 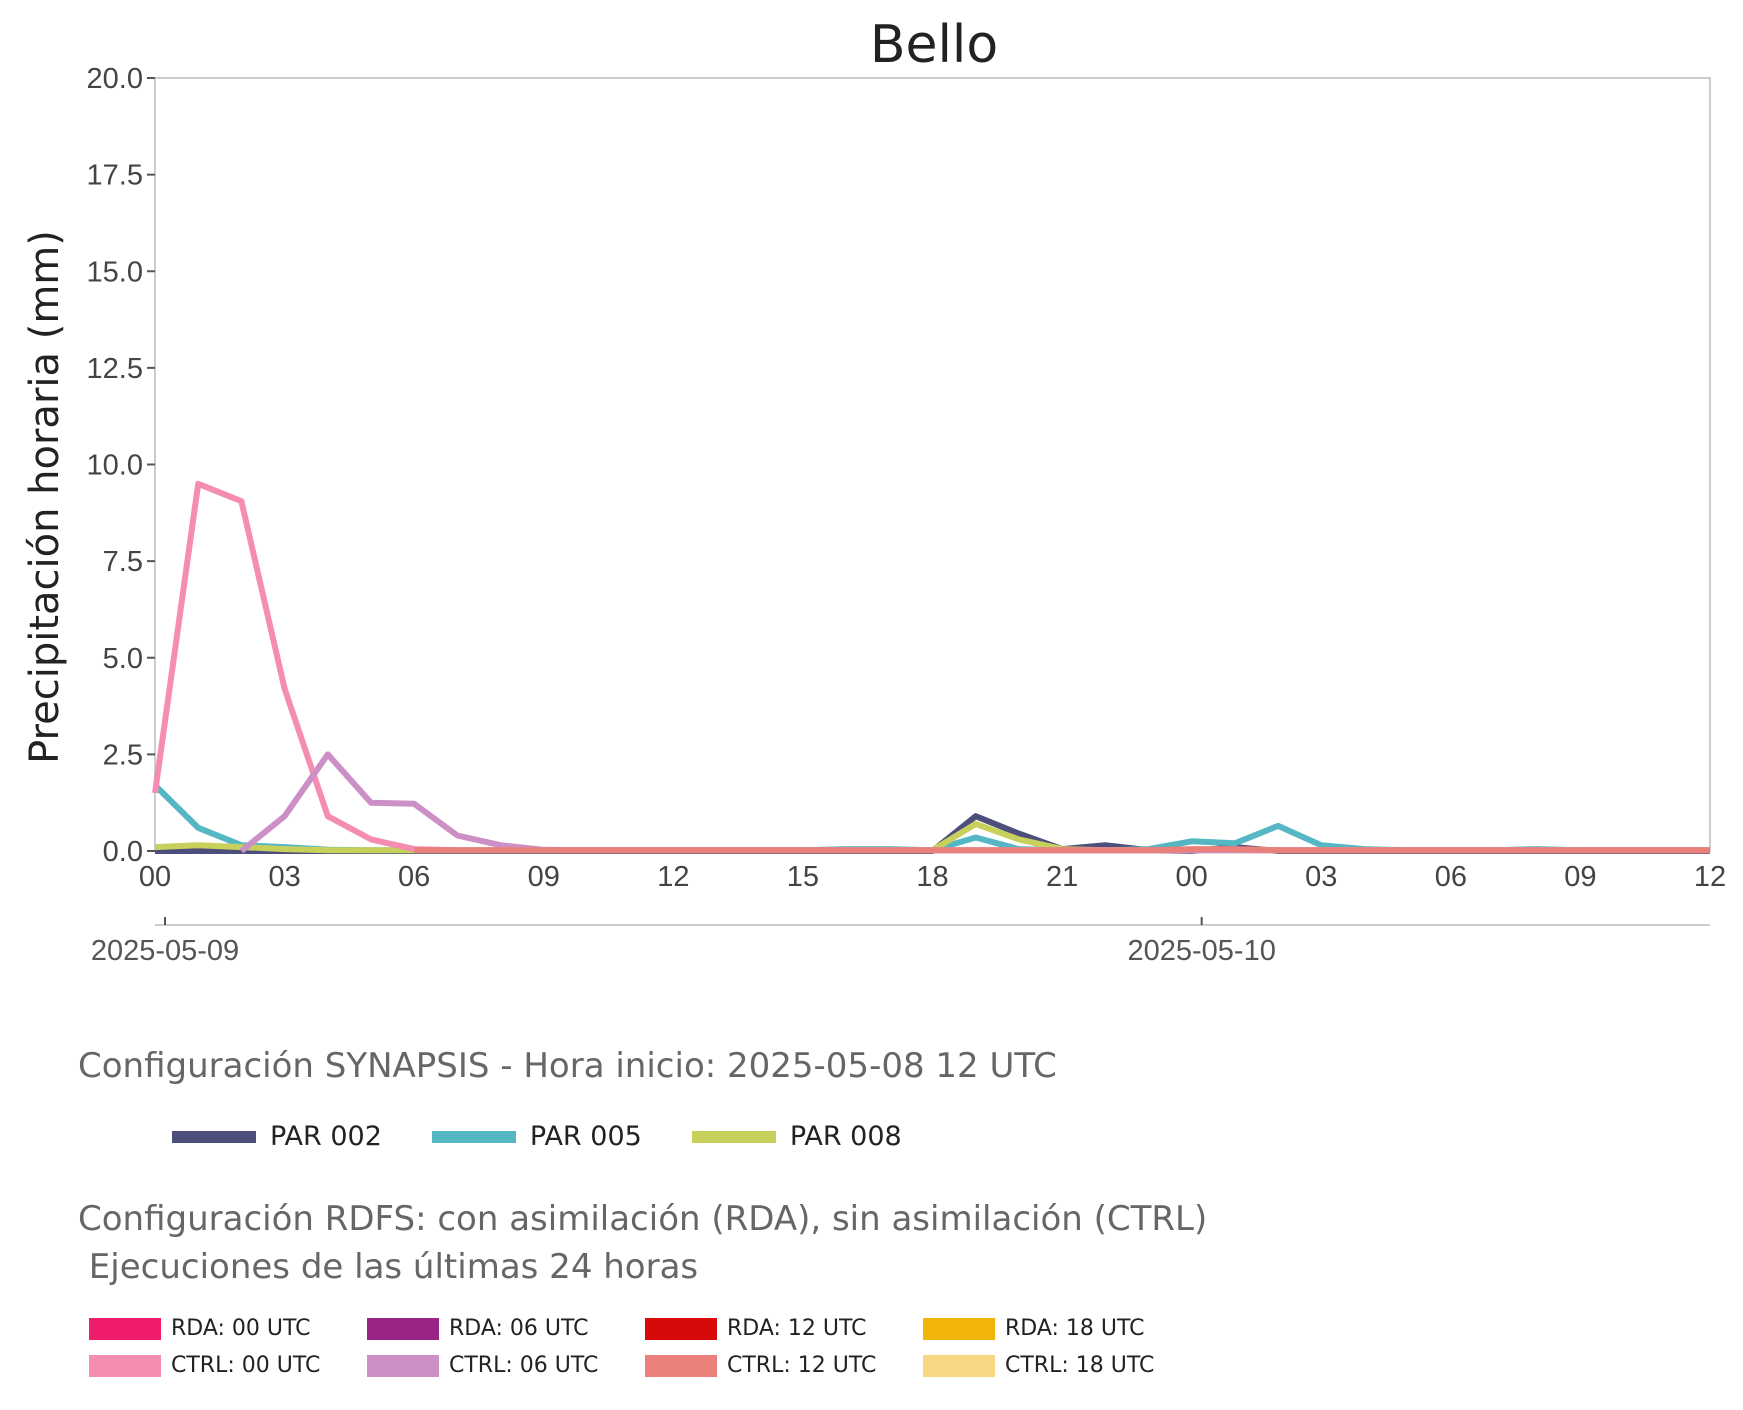 What do you see at coordinates (934, 45) in the screenshot?
I see `chart-title: Bello` at bounding box center [934, 45].